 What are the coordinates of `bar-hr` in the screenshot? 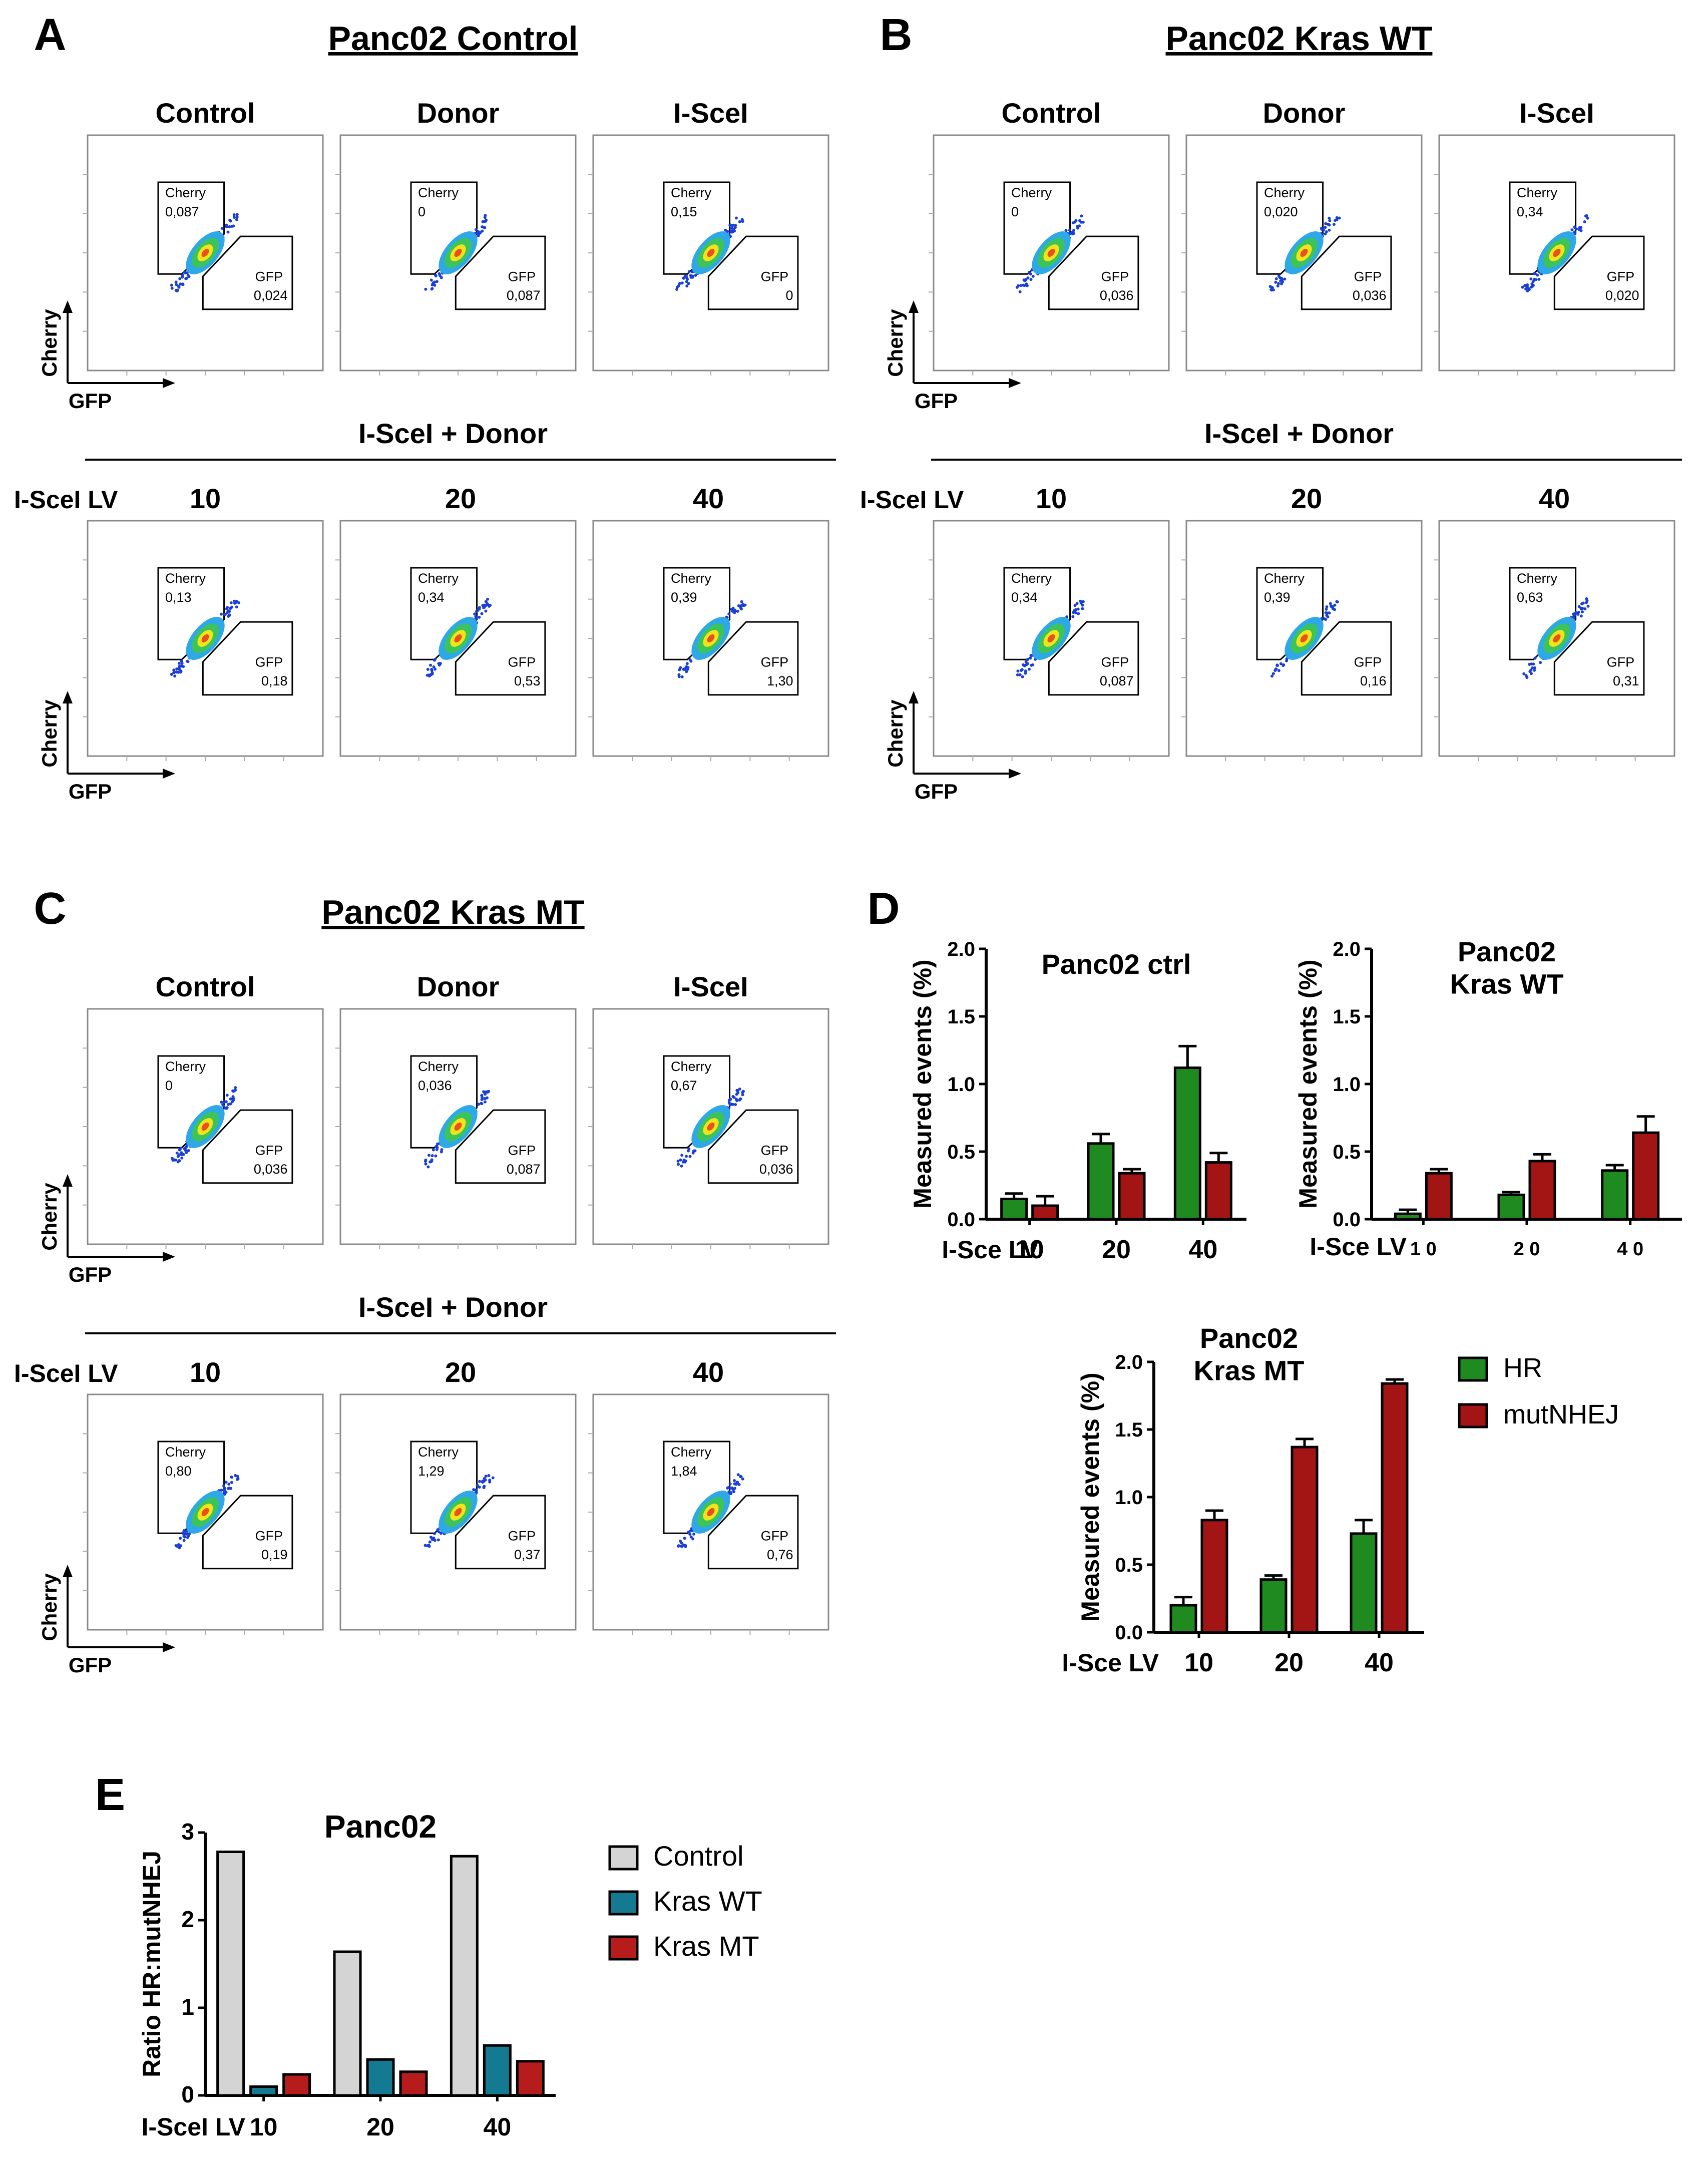 It's located at (1101, 1182).